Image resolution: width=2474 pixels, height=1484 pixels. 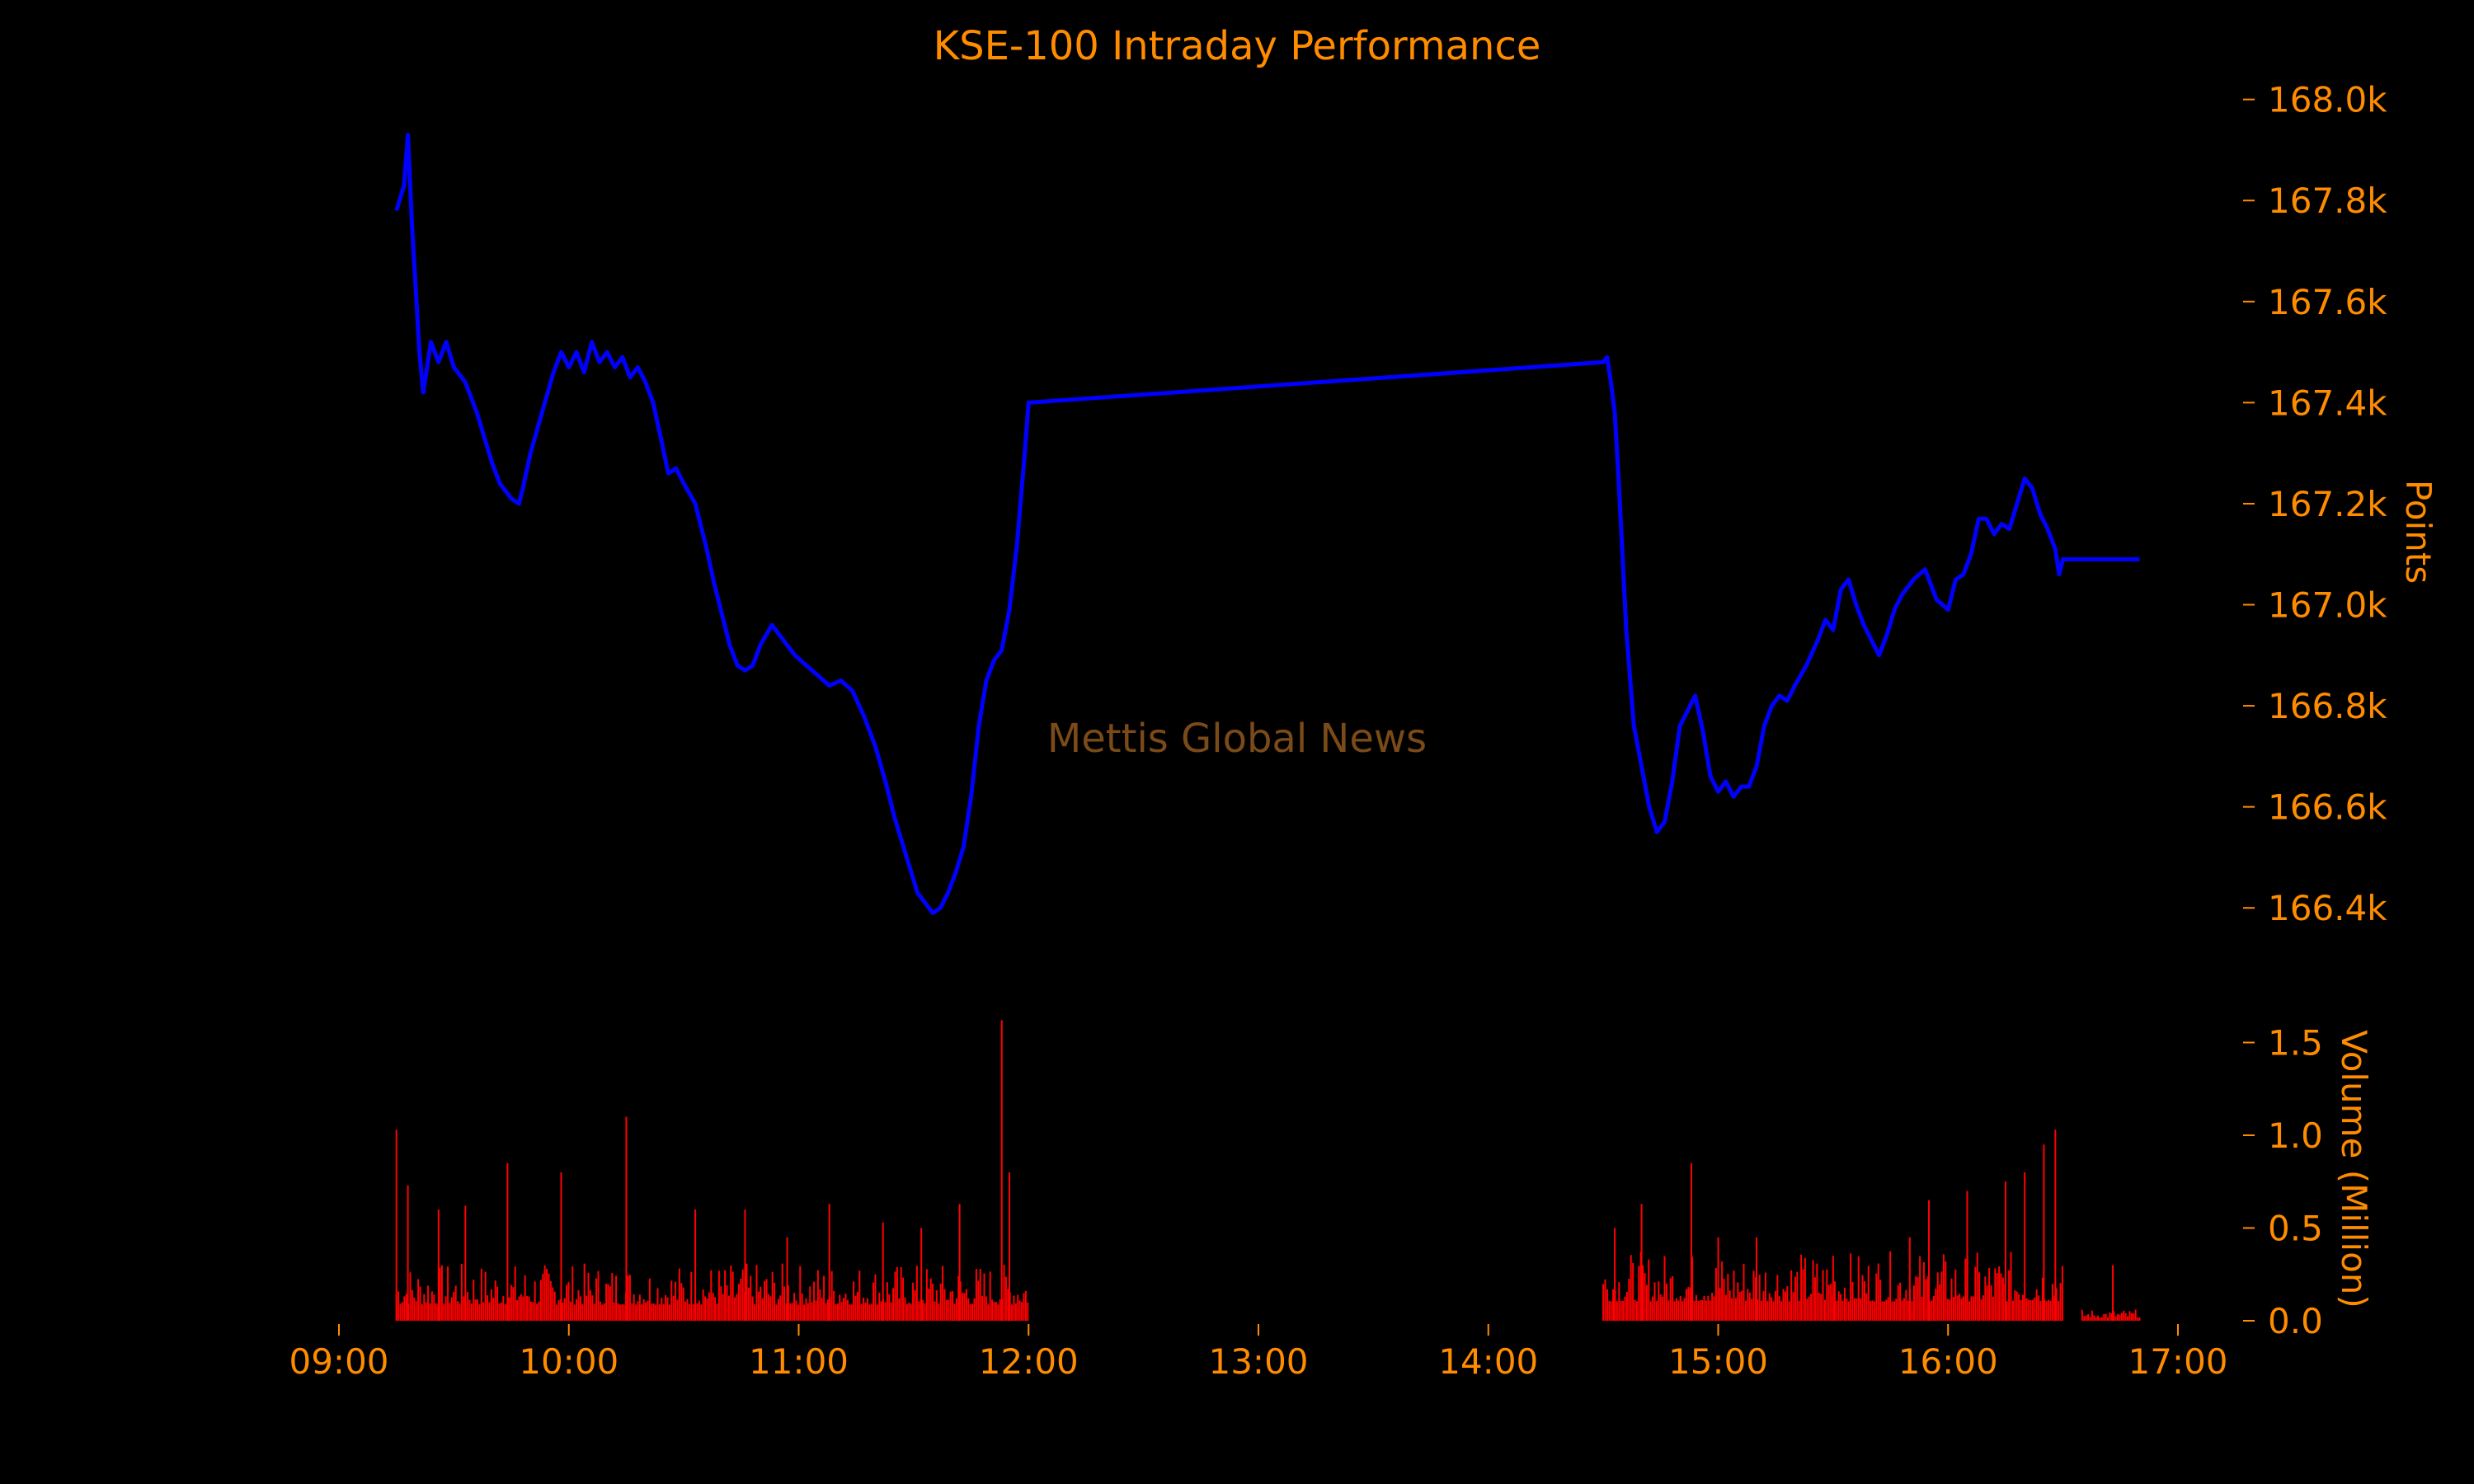 I want to click on time-tick-label: 13:00, so click(x=1258, y=1361).